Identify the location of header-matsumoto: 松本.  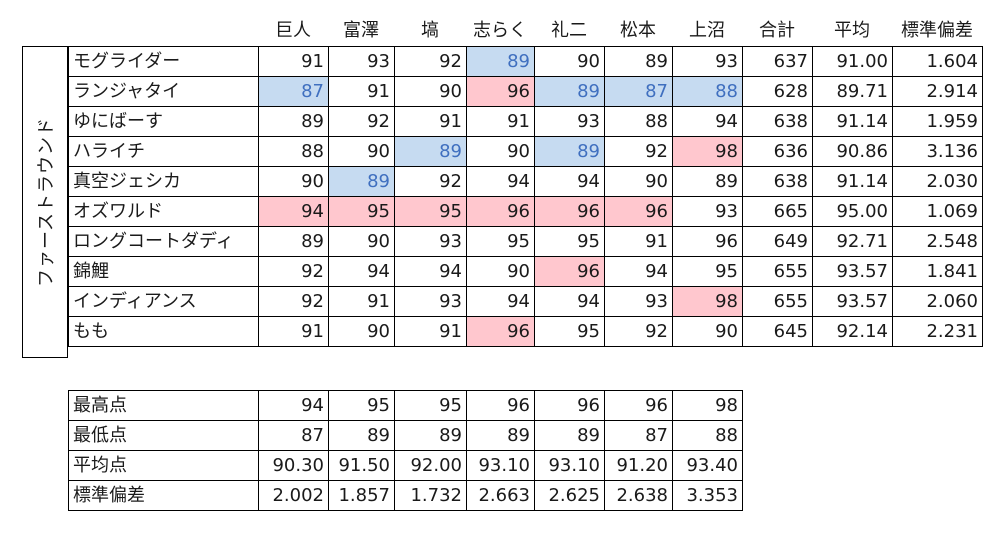
(638, 30).